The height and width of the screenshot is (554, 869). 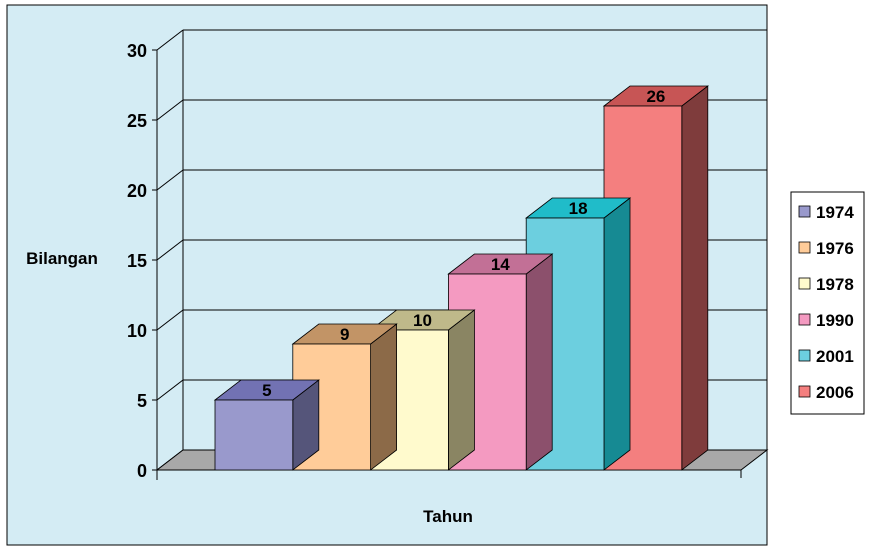 I want to click on legend-item: 2001, so click(x=826, y=356).